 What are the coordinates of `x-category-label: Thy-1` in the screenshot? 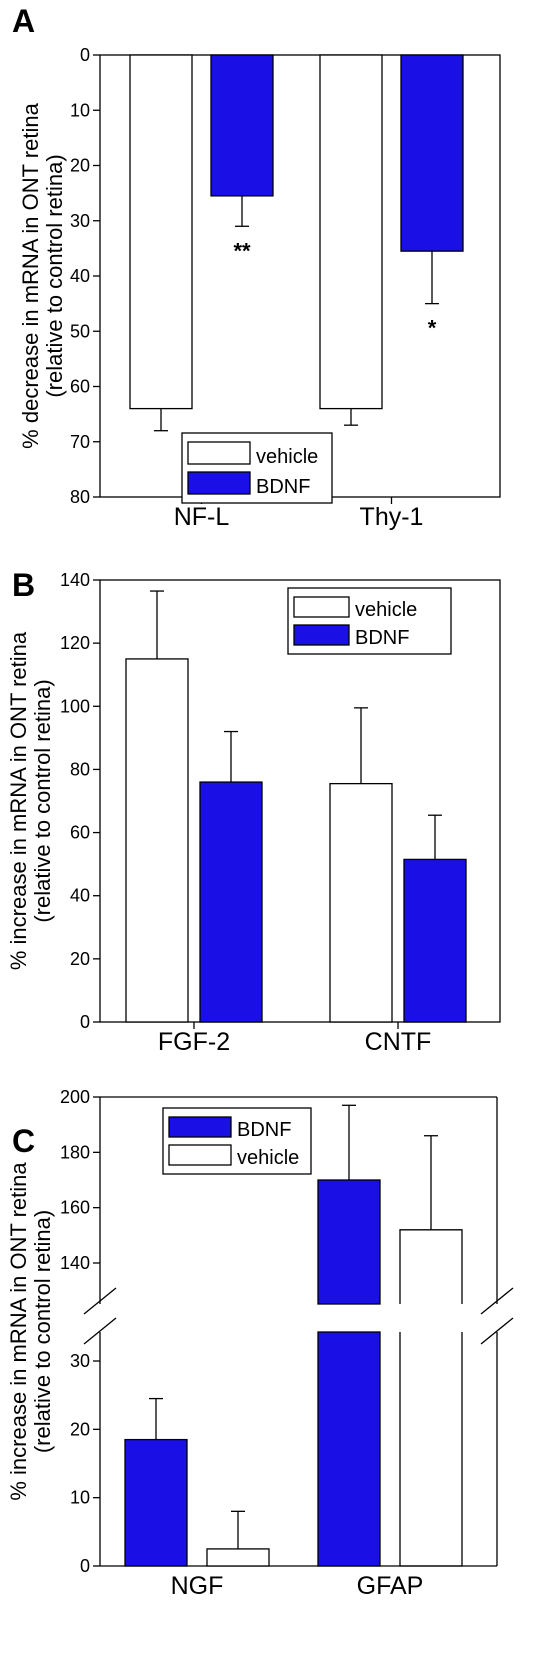 It's located at (392, 517).